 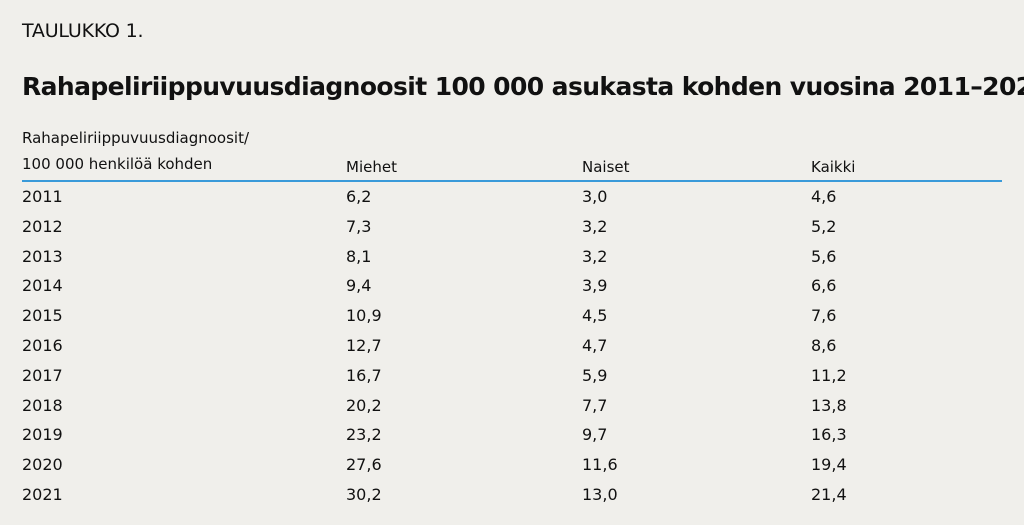 What do you see at coordinates (42, 345) in the screenshot?
I see `year-cell: 2016` at bounding box center [42, 345].